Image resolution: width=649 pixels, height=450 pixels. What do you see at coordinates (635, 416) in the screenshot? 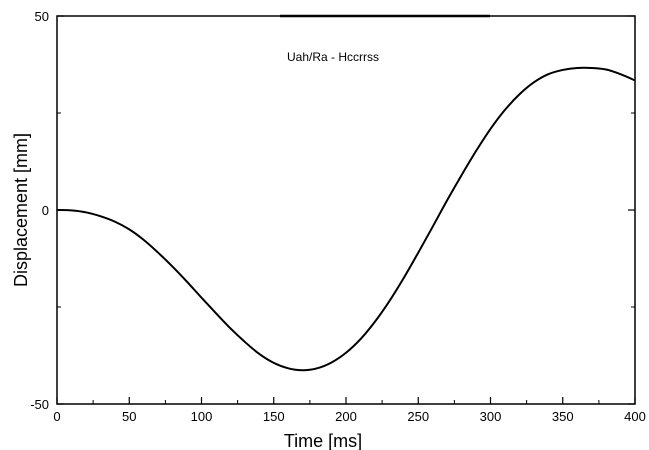
I see `x-tick-label: 400` at bounding box center [635, 416].